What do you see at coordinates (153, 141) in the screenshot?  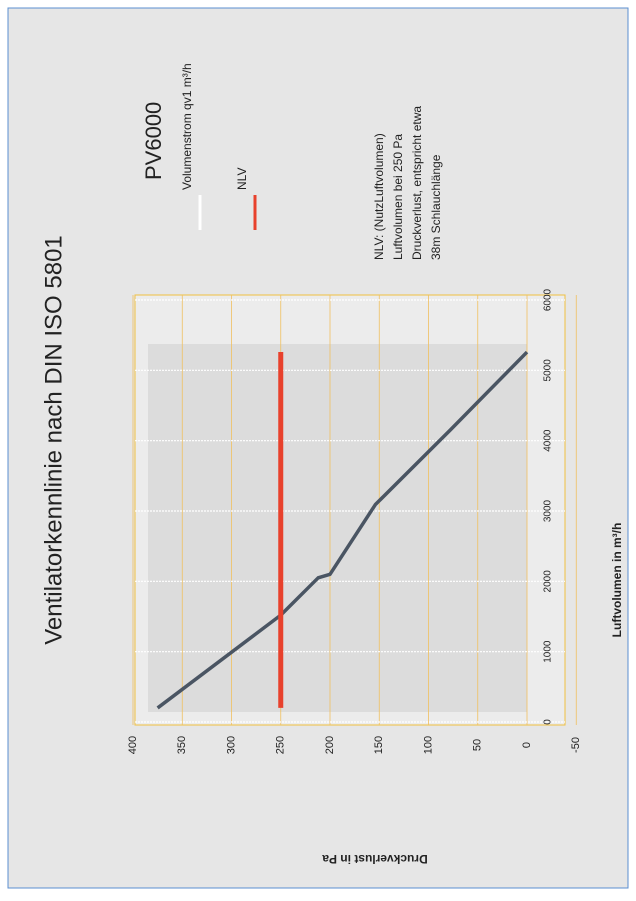 I see `legend-title: PV6000` at bounding box center [153, 141].